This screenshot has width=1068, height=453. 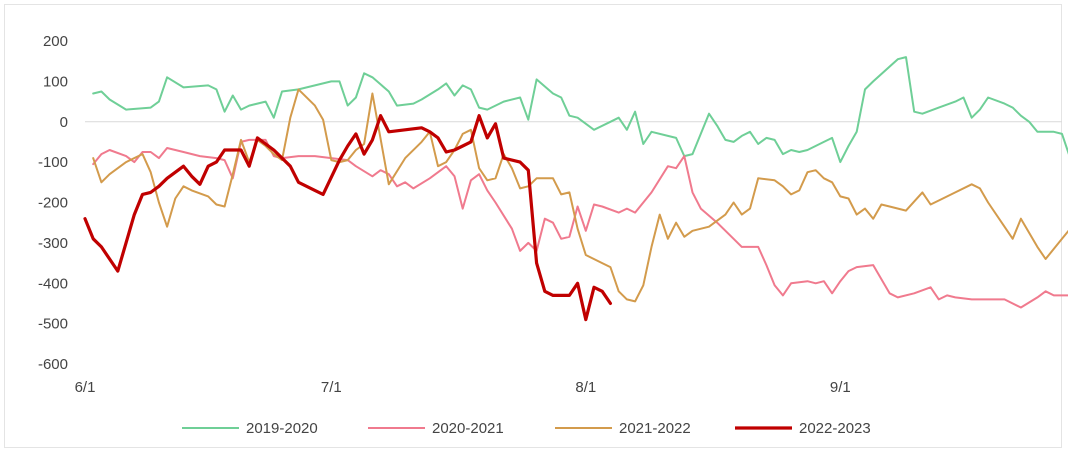 What do you see at coordinates (53, 162) in the screenshot?
I see `y-tick-label: -100` at bounding box center [53, 162].